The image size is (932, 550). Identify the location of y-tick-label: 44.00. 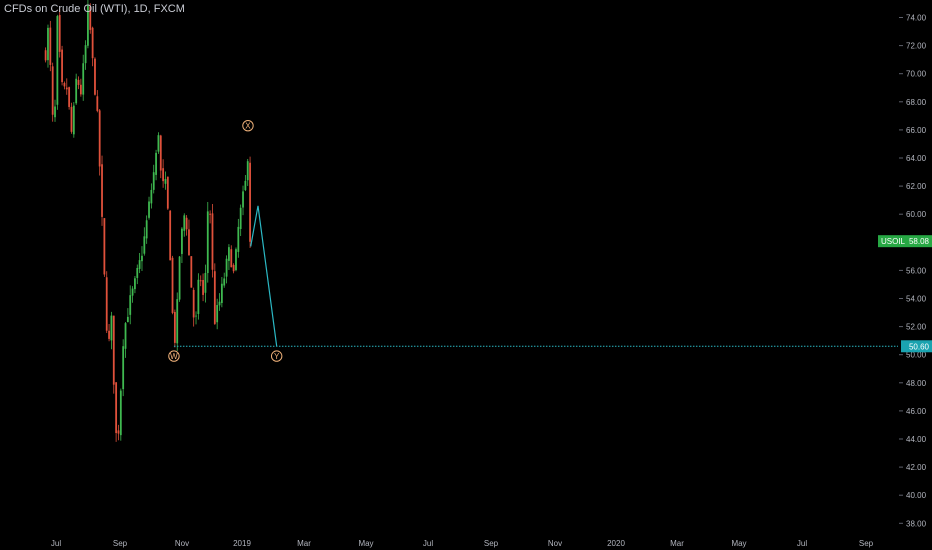
(916, 439).